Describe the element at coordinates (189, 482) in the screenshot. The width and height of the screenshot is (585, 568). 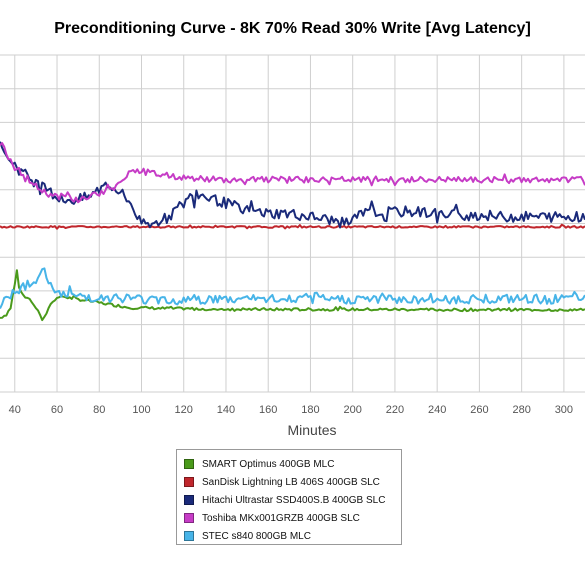
I see `legend-swatch-sandisk` at that location.